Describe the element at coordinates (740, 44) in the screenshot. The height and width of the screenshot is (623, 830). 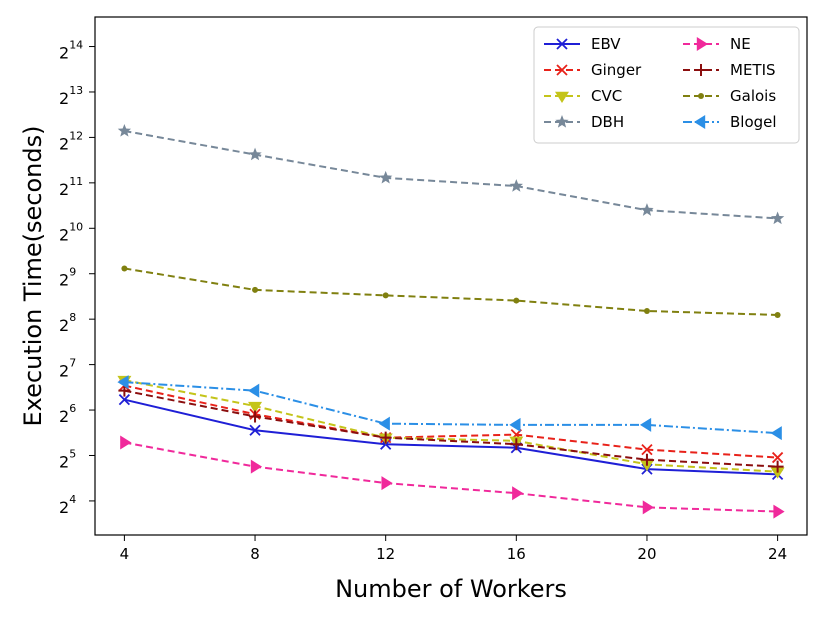
I see `legend-label-ne: NE` at that location.